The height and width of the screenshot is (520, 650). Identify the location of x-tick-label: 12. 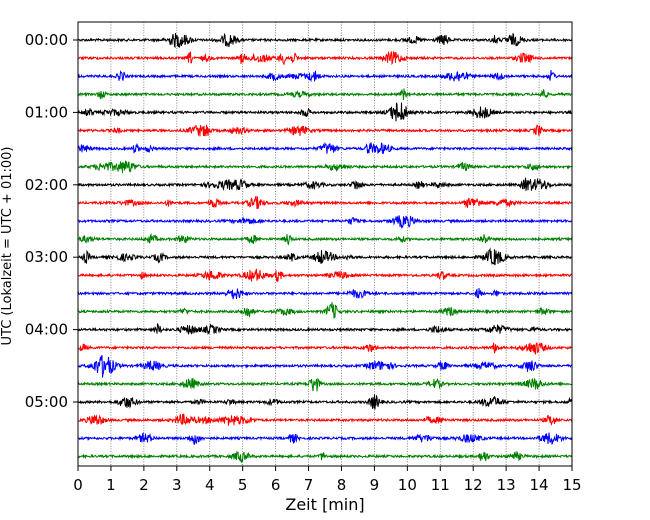
(473, 485).